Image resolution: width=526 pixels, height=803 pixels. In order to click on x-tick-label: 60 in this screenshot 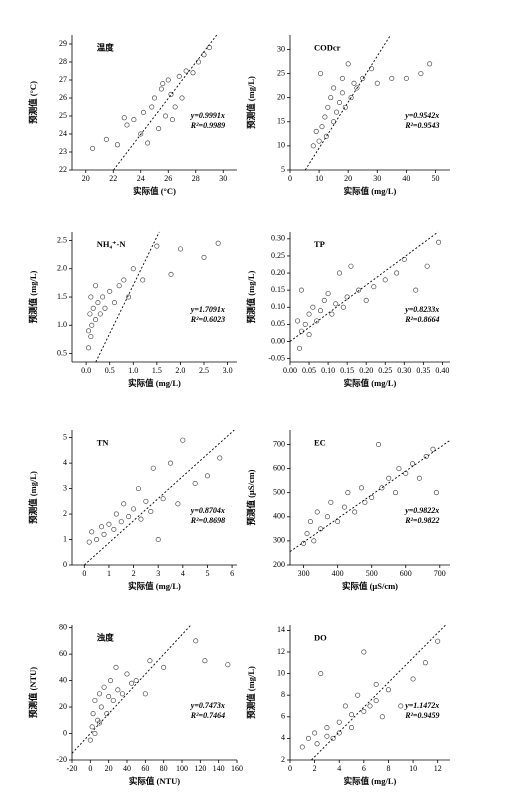, I will do `click(145, 768)`.